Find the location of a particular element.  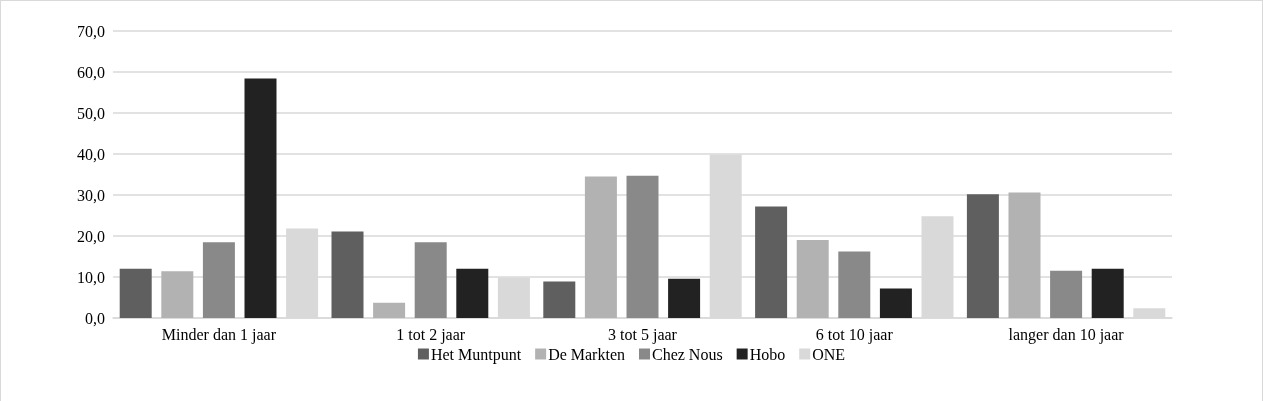

legend-label: Het Muntpunt is located at coordinates (476, 354).